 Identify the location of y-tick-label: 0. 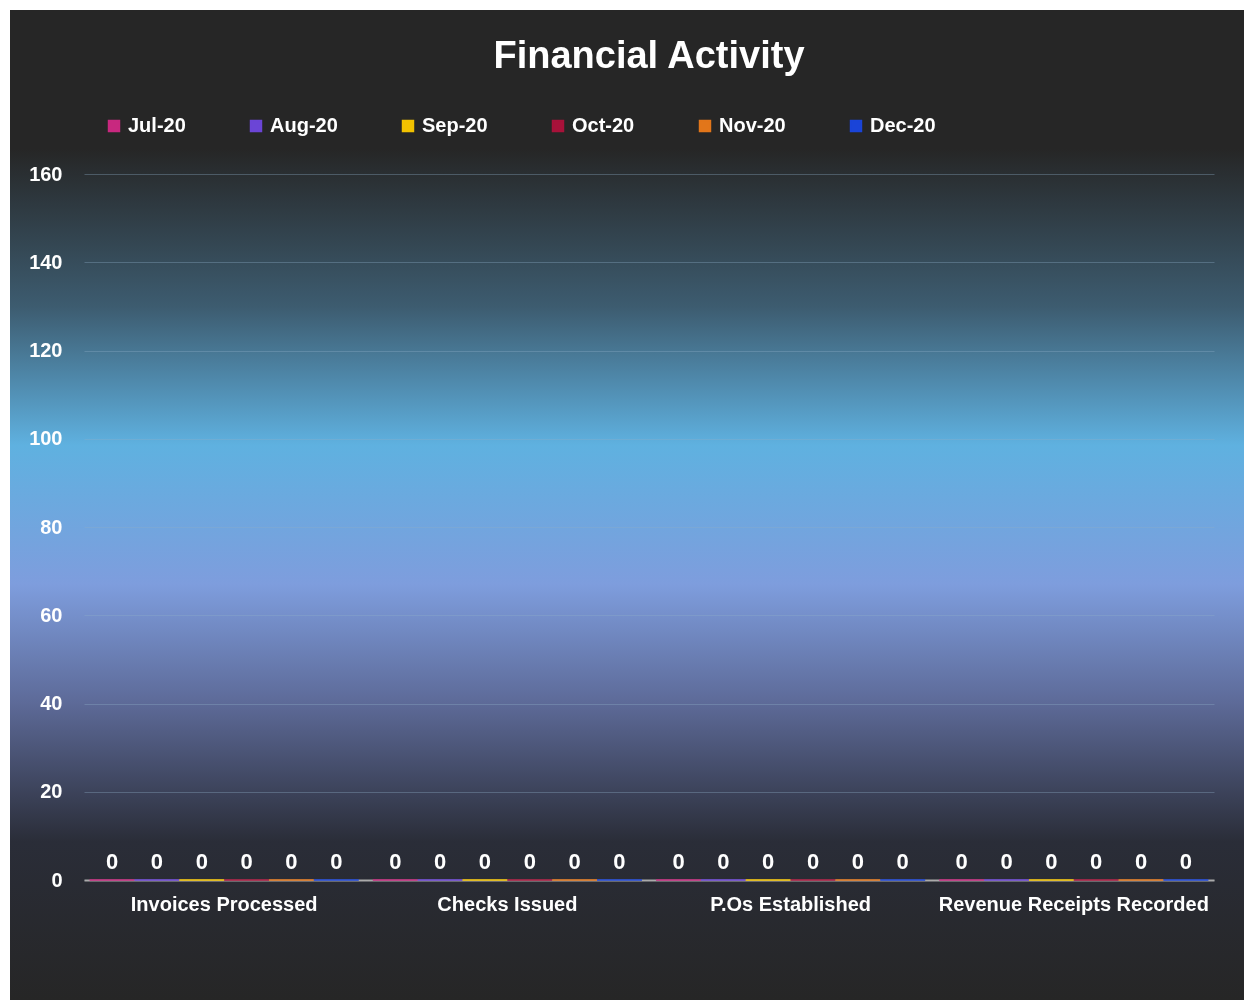
(57, 879).